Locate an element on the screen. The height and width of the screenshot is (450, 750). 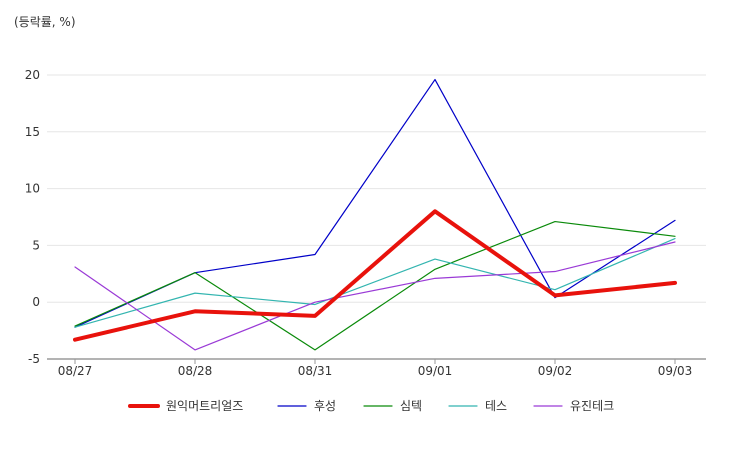
x-axis: 08/27 08/28 08/31 09/01 09/02 09/03 is located at coordinates (376, 368).